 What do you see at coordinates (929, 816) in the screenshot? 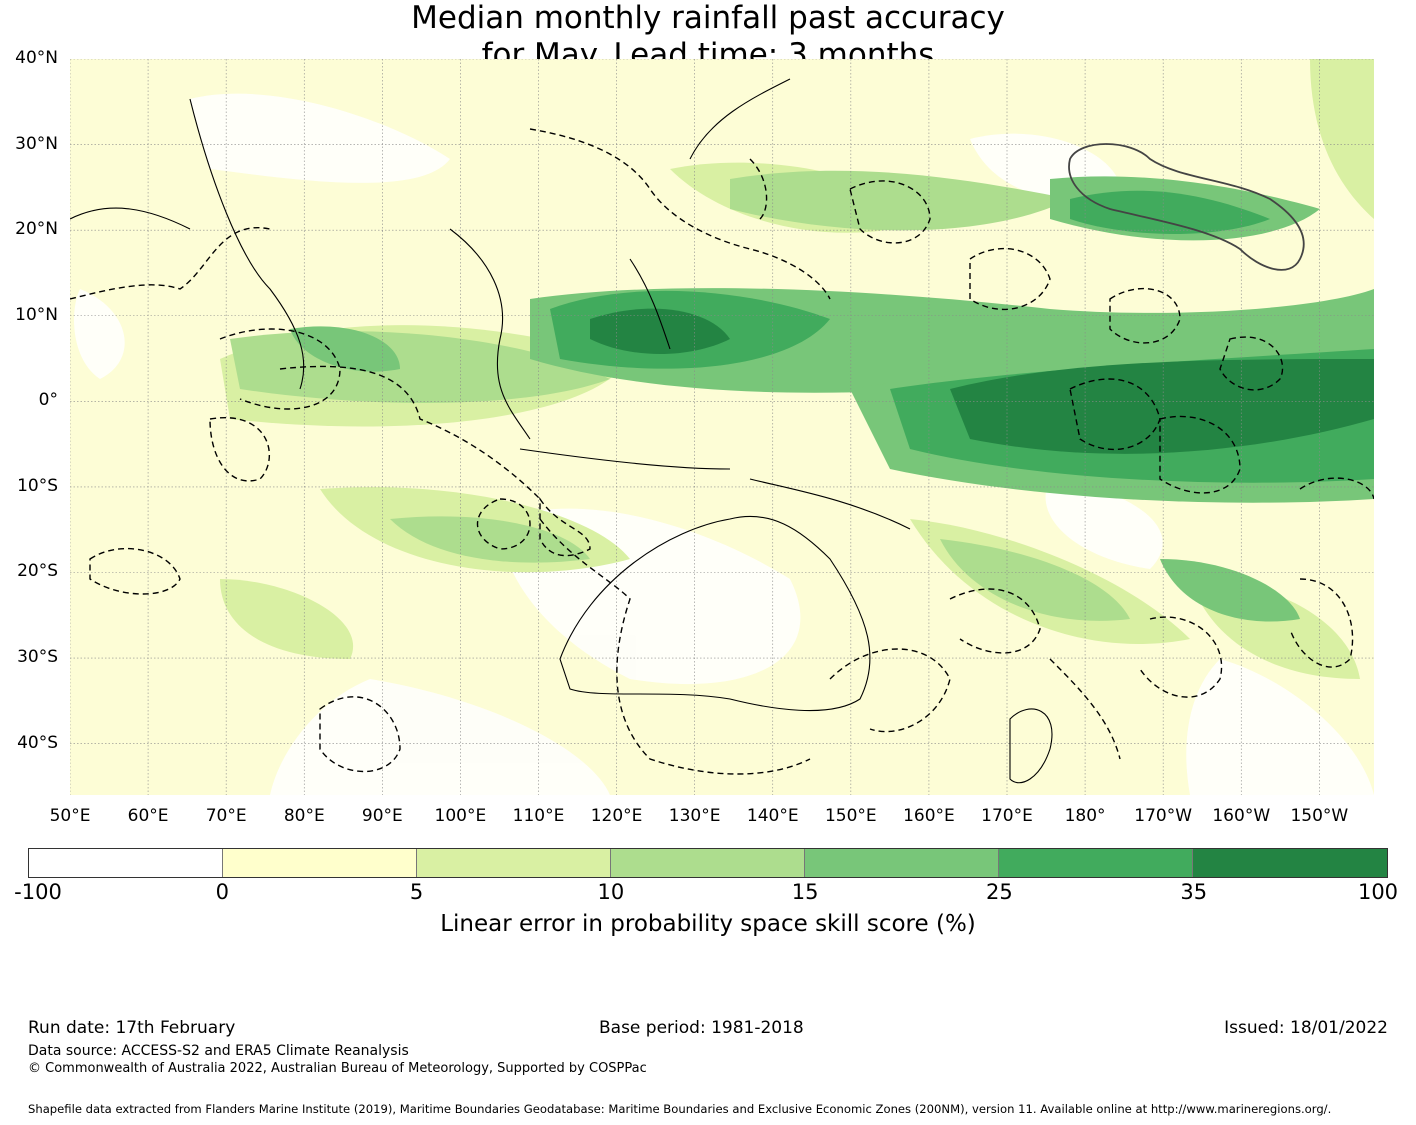
I see `lon-label: 160°E` at bounding box center [929, 816].